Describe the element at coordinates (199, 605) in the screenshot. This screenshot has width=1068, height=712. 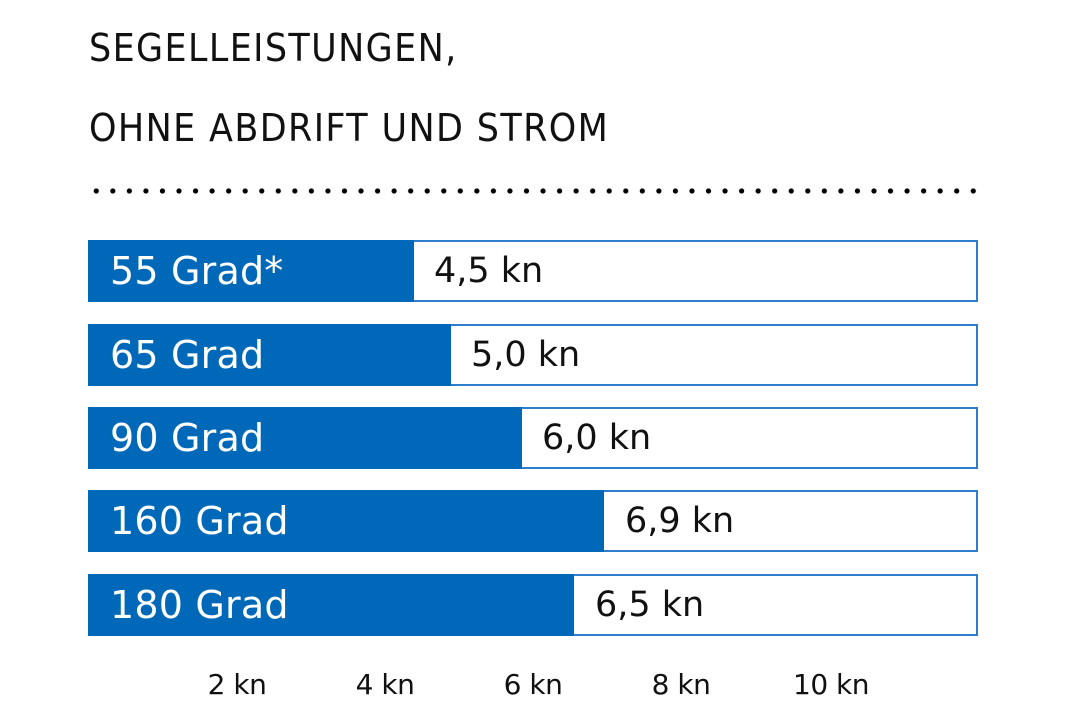
I see `bar-category-label: 180 Grad` at that location.